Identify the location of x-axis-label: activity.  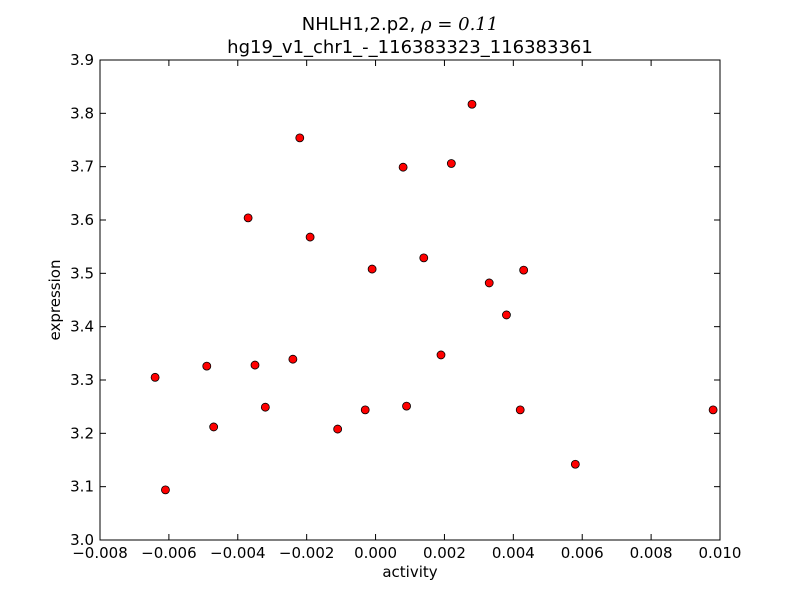
(409, 572).